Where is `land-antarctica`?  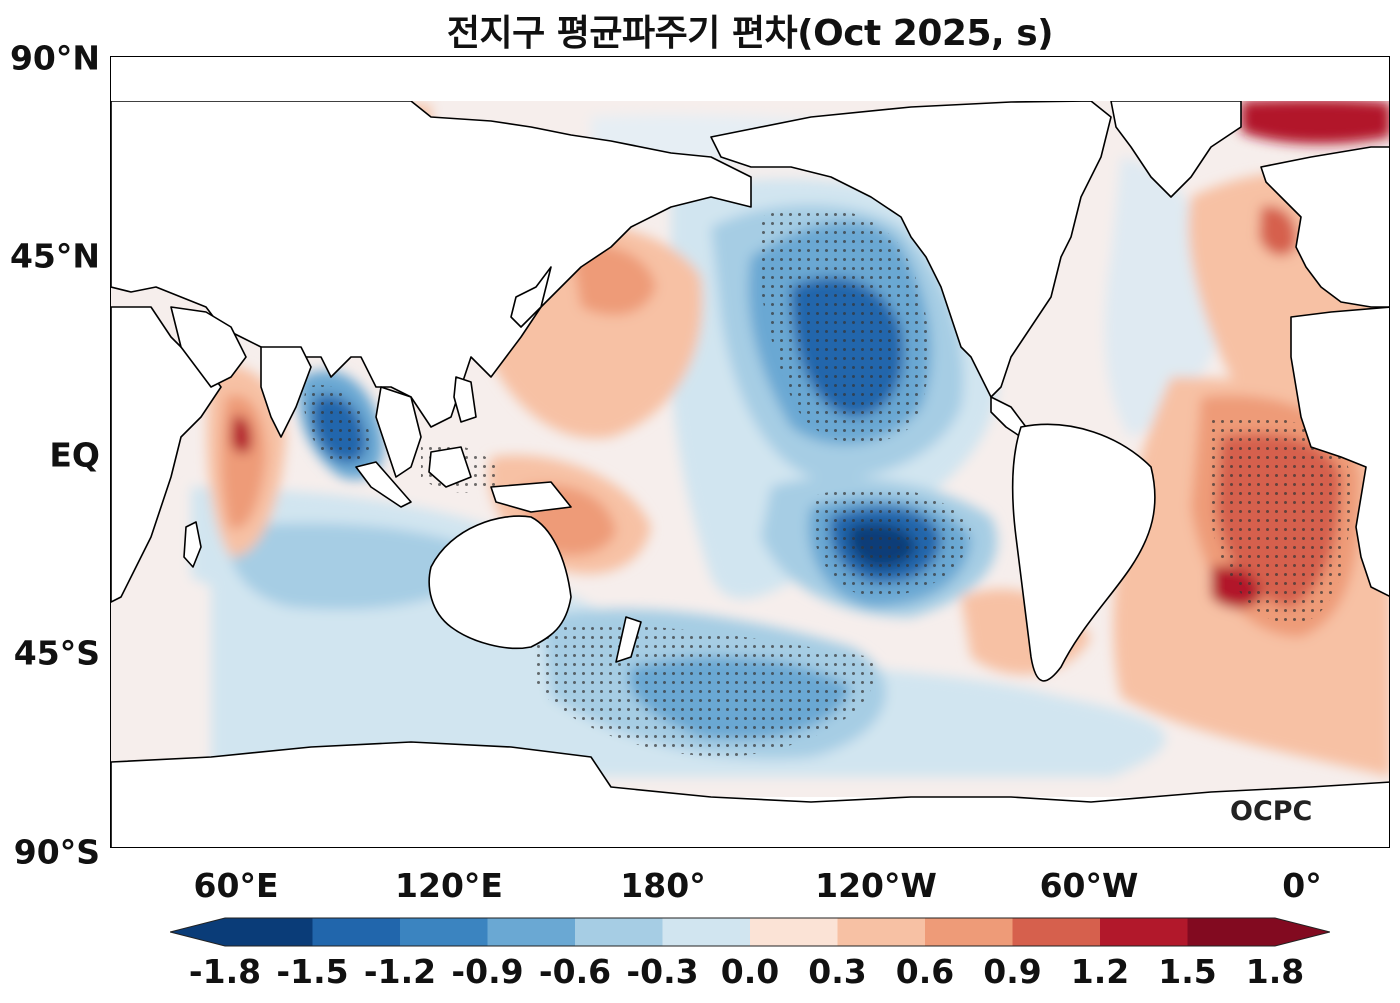 land-antarctica is located at coordinates (750, 794).